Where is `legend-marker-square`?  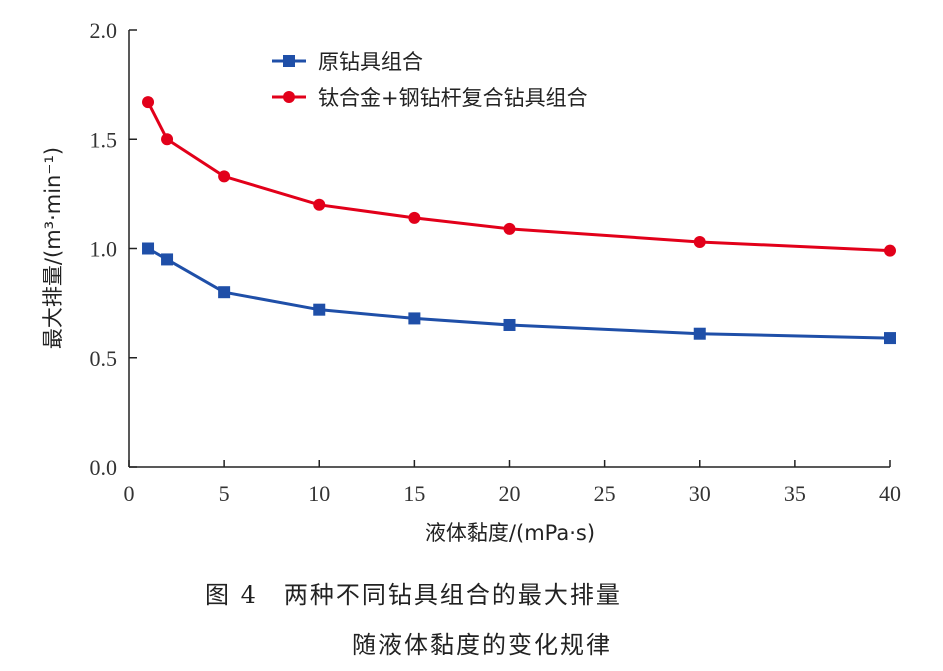 legend-marker-square is located at coordinates (289, 61).